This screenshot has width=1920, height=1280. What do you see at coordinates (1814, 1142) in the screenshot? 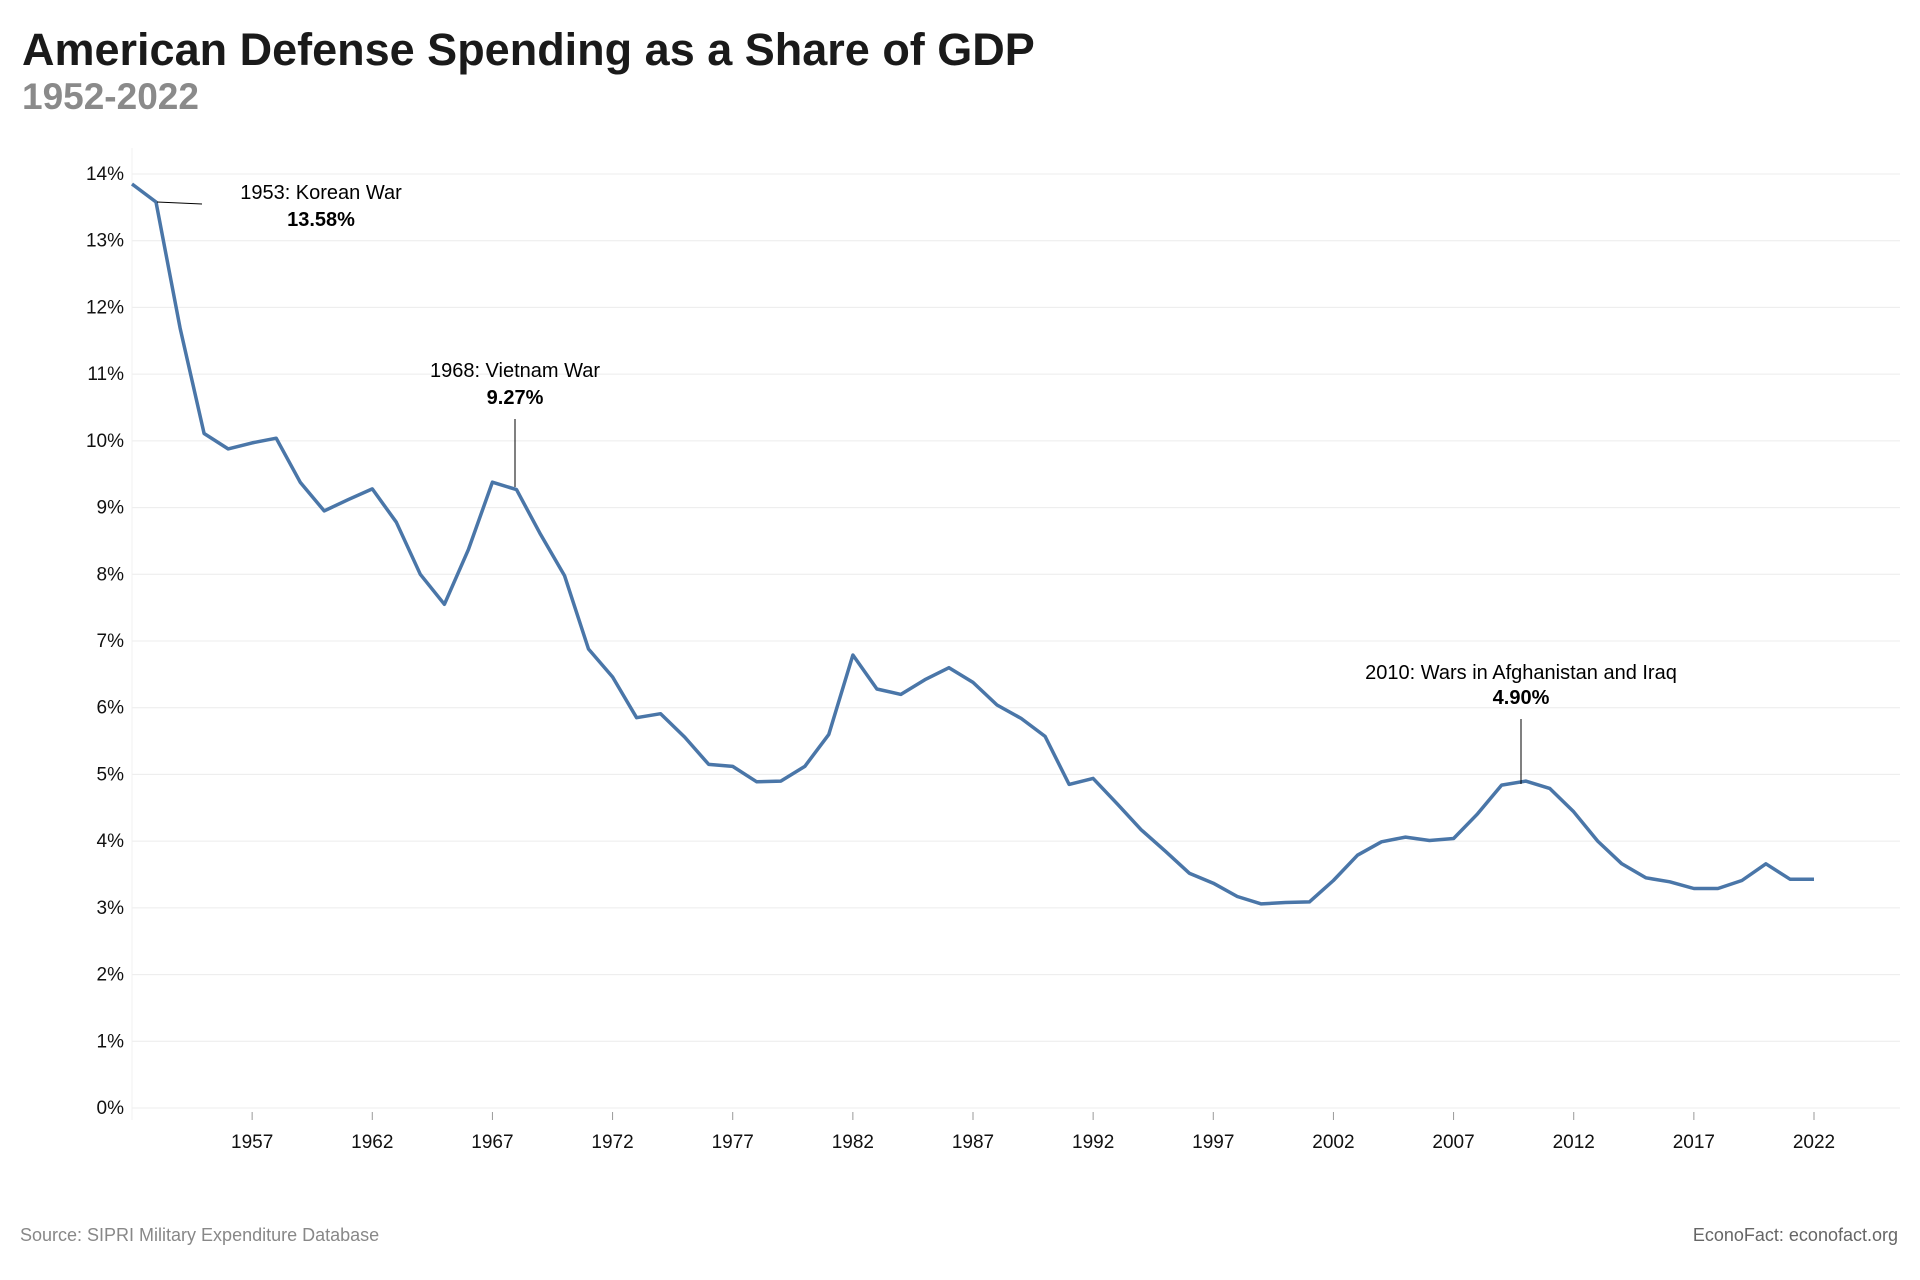
I see `x-tick-label: 2022` at bounding box center [1814, 1142].